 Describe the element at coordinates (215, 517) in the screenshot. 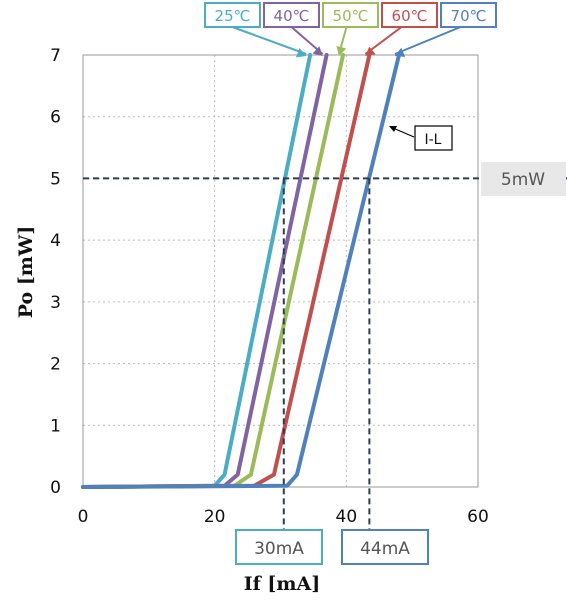

I see `x-tick-label: 20` at that location.